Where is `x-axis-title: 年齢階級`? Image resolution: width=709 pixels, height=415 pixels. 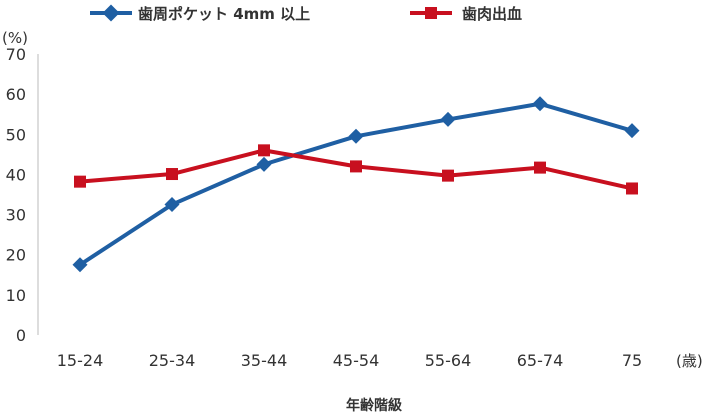 x-axis-title: 年齢階級 is located at coordinates (374, 405).